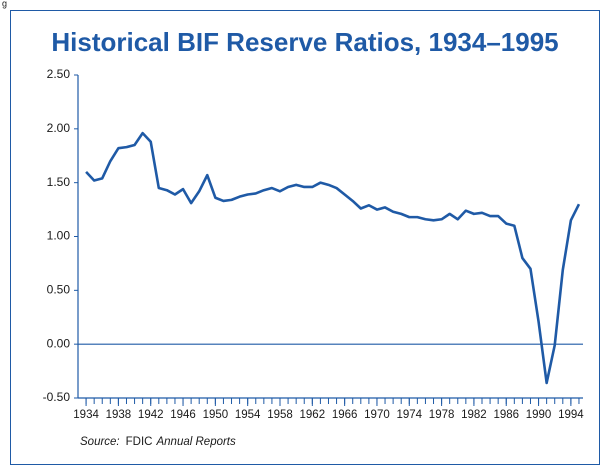 The height and width of the screenshot is (470, 610). I want to click on chart-title: Historical BIF Reserve Ratios, 1934–1995, so click(304, 42).